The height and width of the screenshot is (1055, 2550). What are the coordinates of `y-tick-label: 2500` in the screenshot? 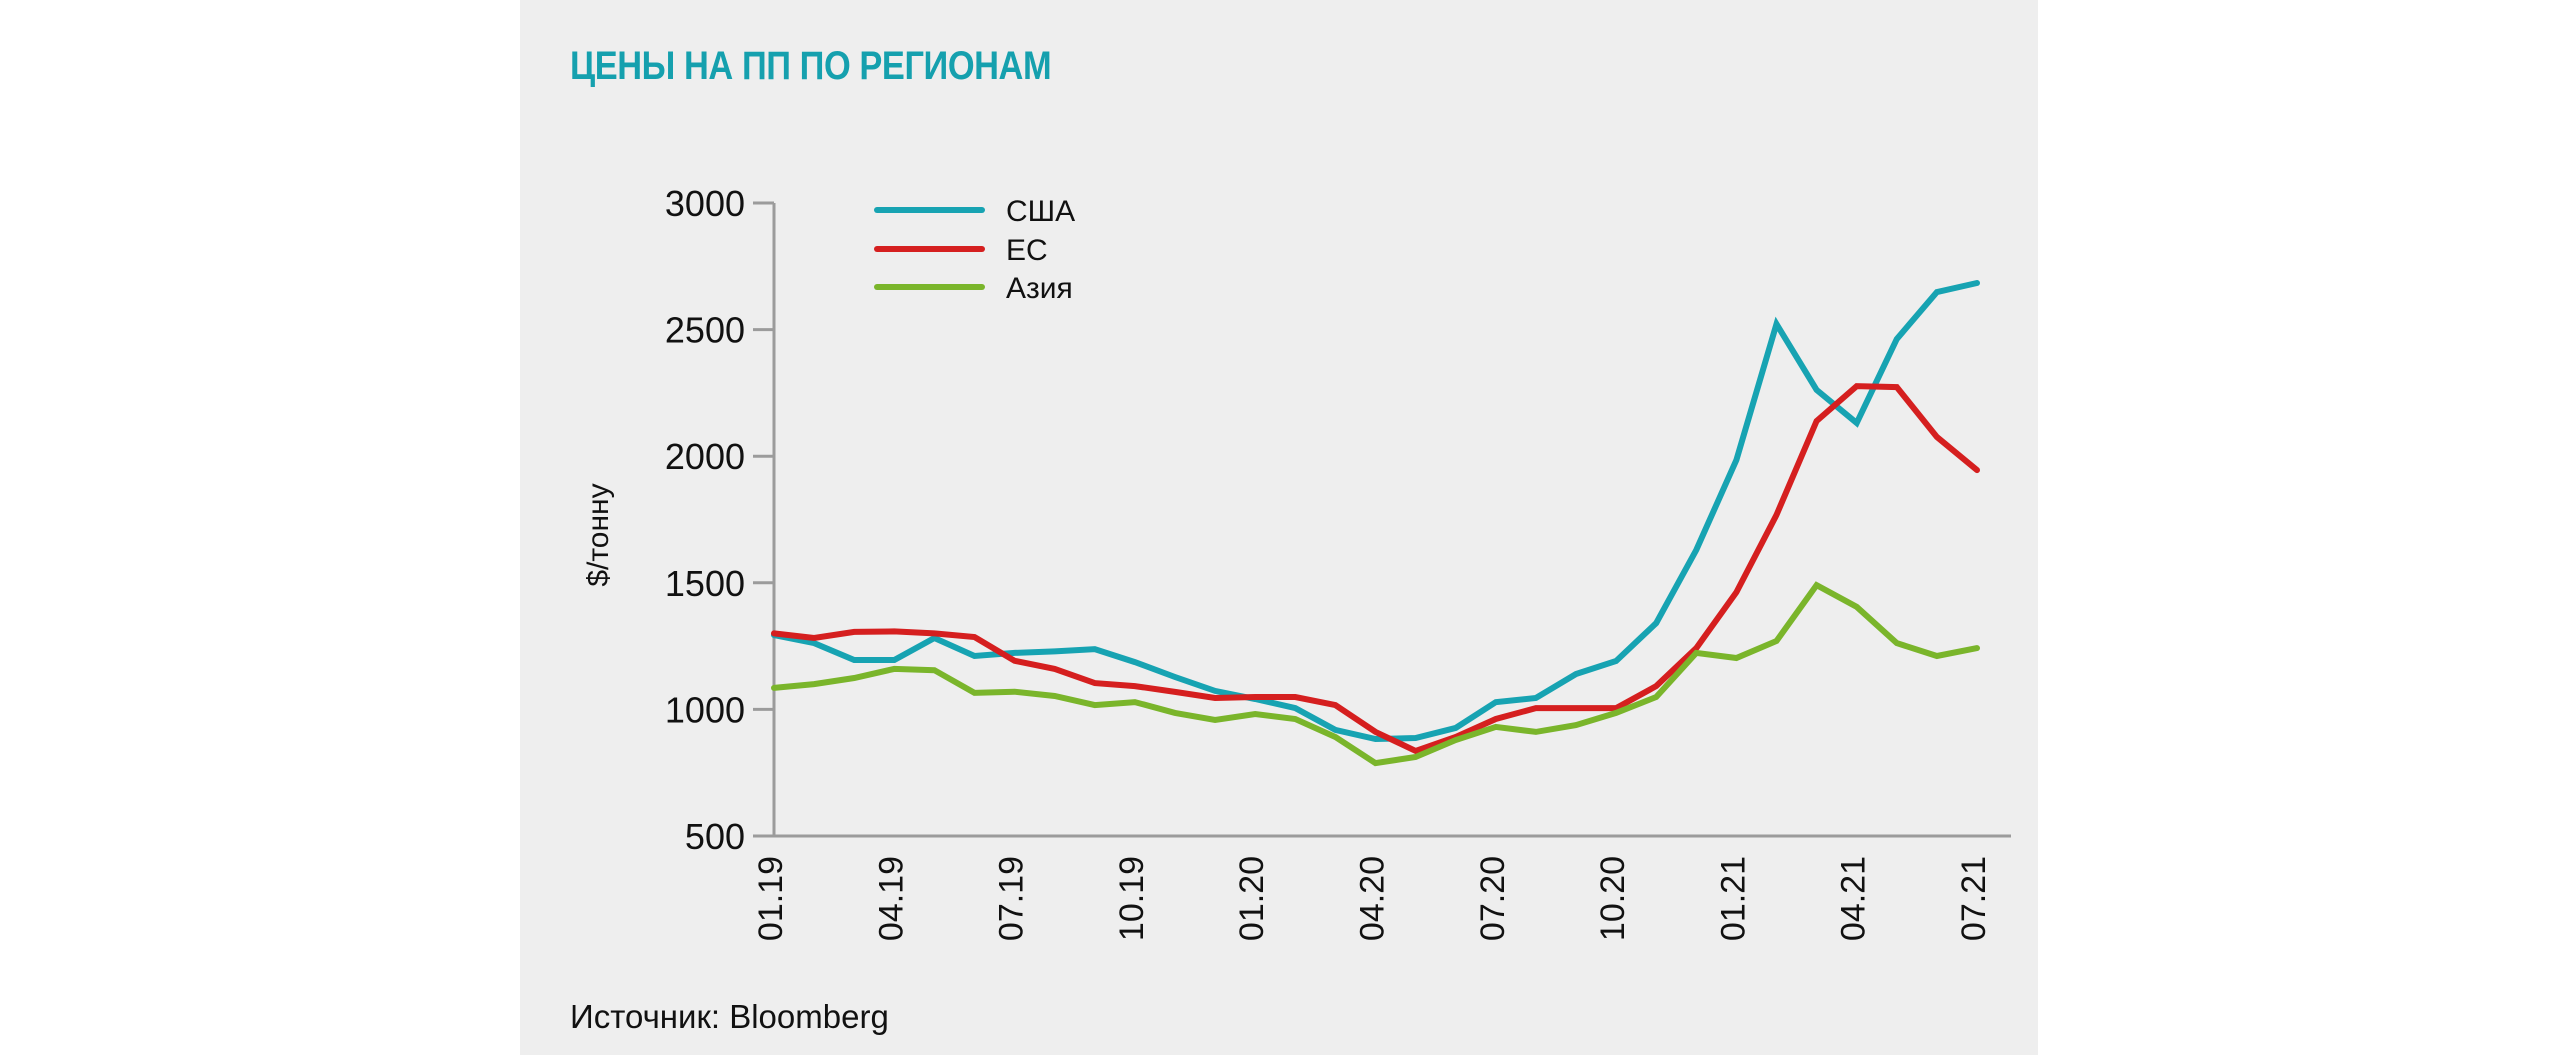 It's located at (705, 330).